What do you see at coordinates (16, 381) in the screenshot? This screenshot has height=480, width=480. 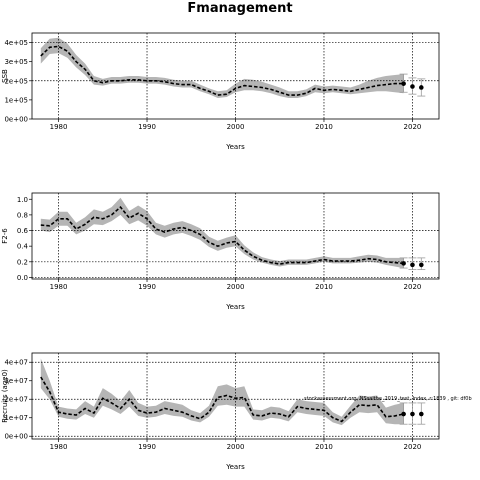 I see `y-tick-label-3: 3e+07` at bounding box center [16, 381].